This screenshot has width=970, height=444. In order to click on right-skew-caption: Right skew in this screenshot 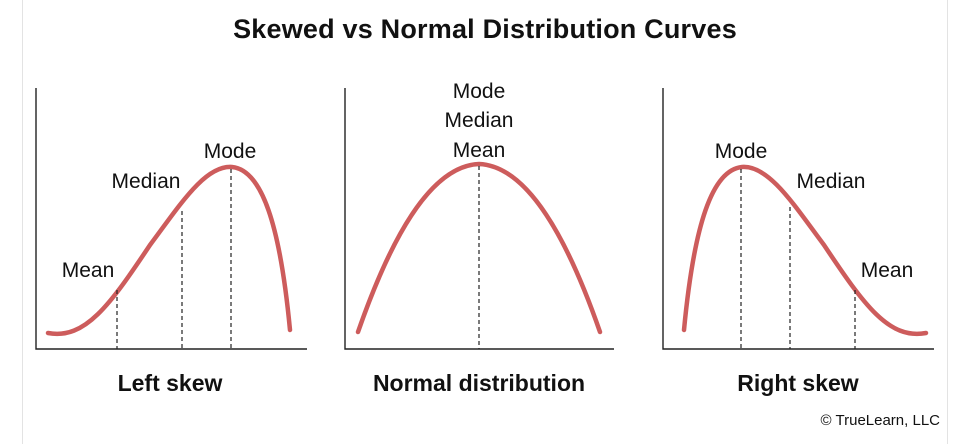, I will do `click(798, 383)`.